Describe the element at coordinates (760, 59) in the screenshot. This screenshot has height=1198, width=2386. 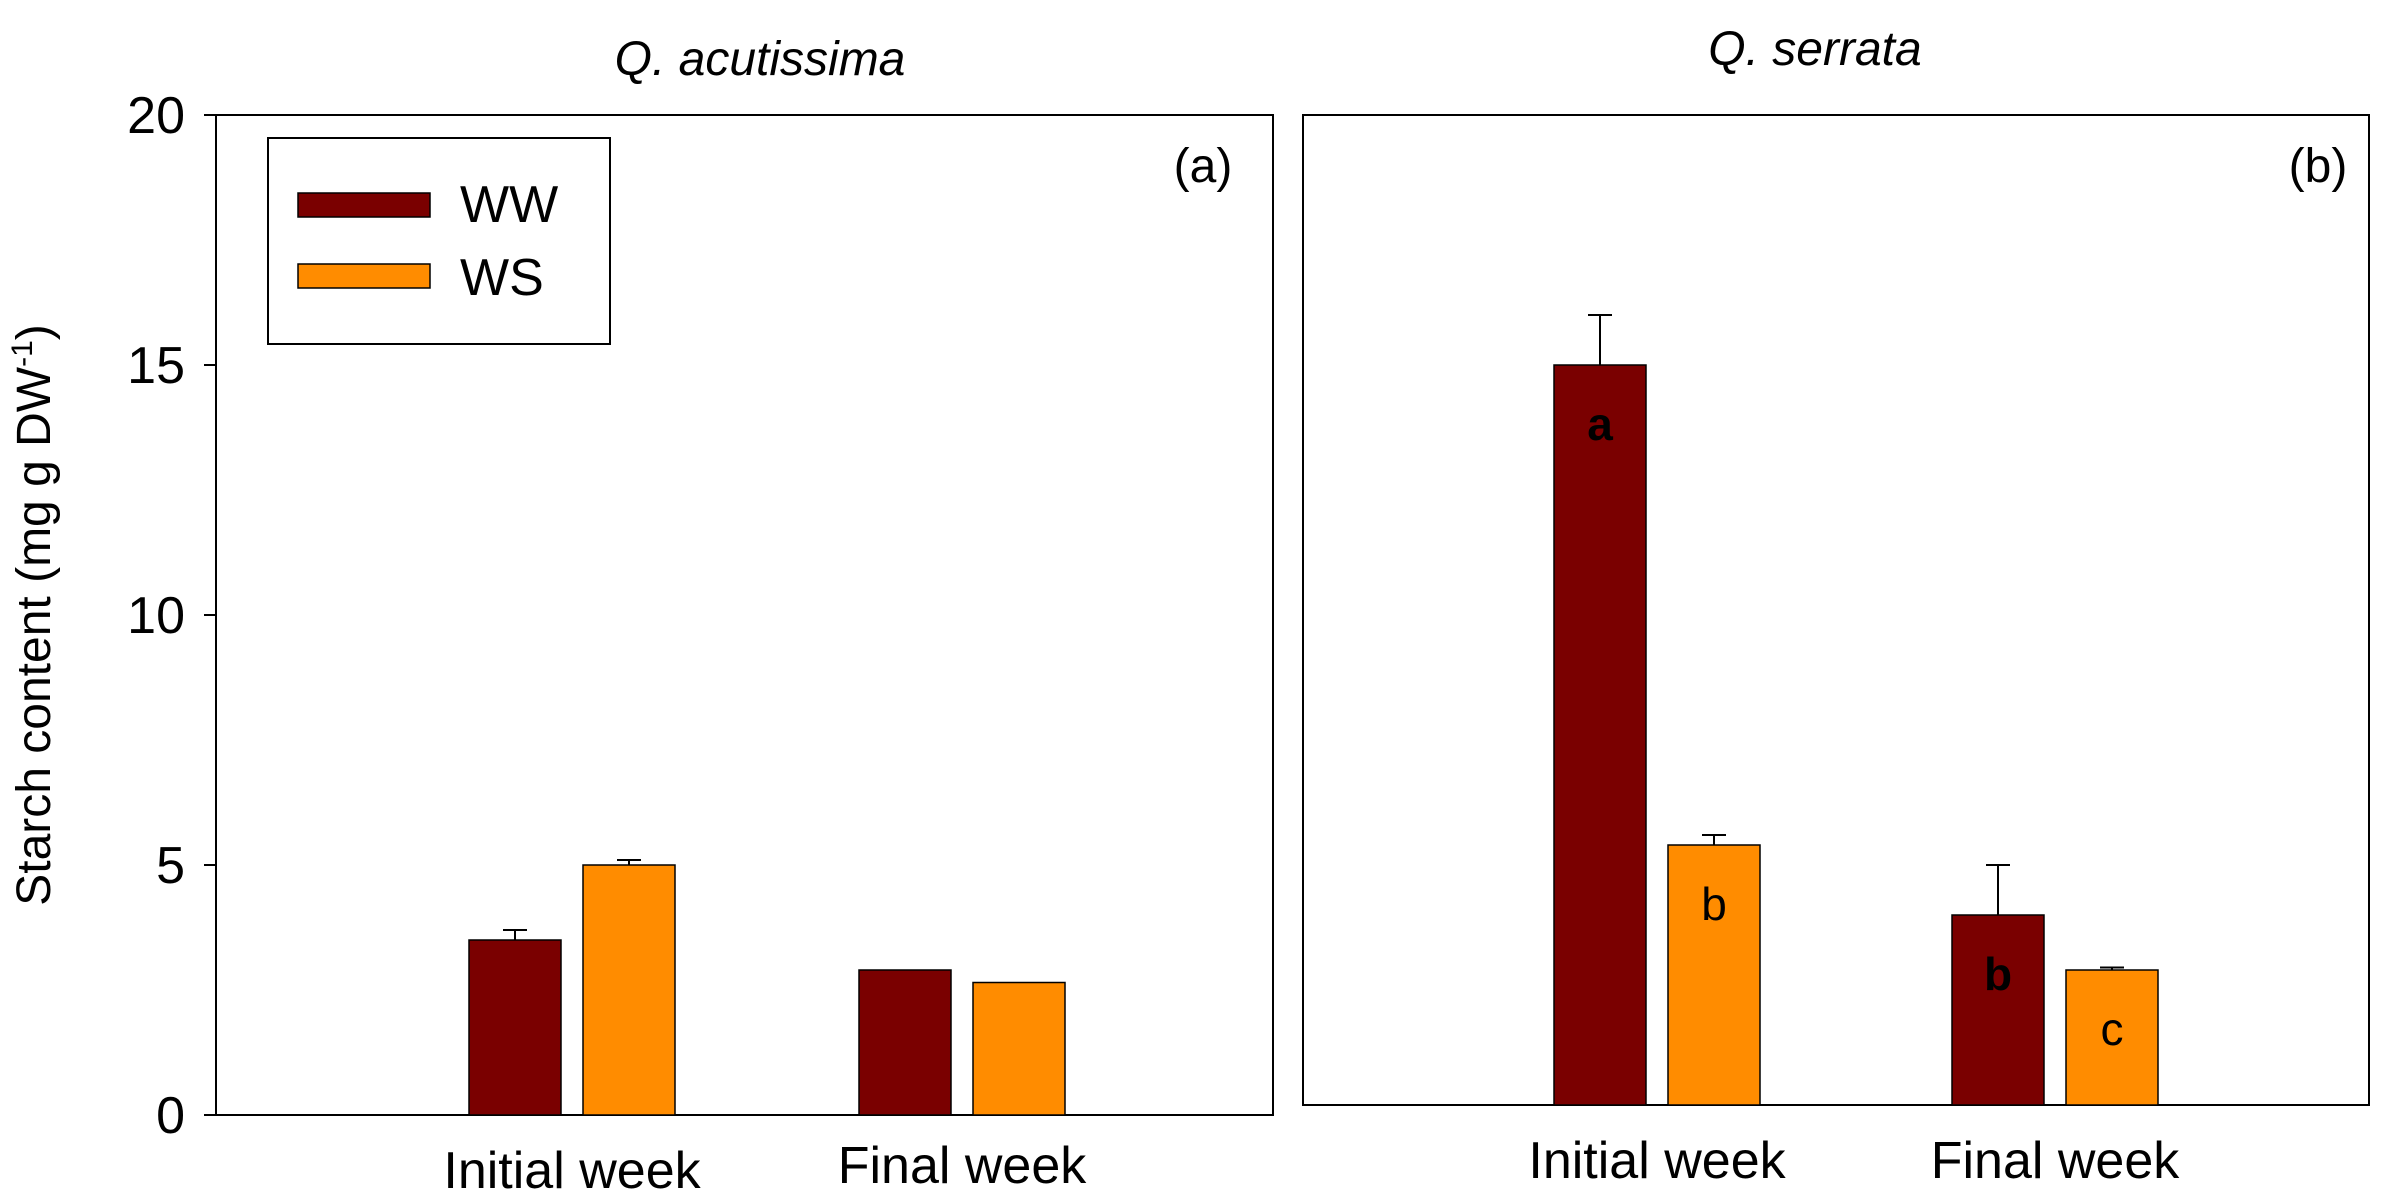
I see `panel-a-title: Q. acutissima` at that location.